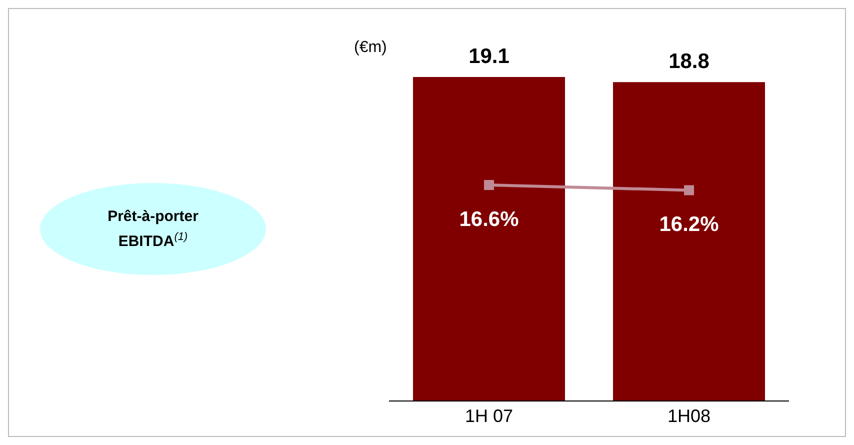 The width and height of the screenshot is (854, 445). Describe the element at coordinates (153, 229) in the screenshot. I see `ellipse-label: Prêt-à-porter EBITDA$^{(1)}$` at that location.